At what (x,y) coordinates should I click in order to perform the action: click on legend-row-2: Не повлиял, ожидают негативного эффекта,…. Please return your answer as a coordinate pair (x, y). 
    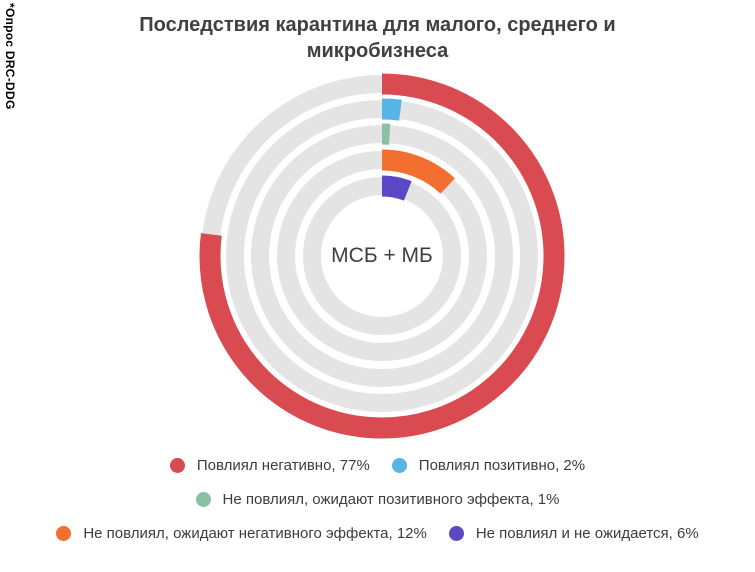
    Looking at the image, I should click on (377, 533).